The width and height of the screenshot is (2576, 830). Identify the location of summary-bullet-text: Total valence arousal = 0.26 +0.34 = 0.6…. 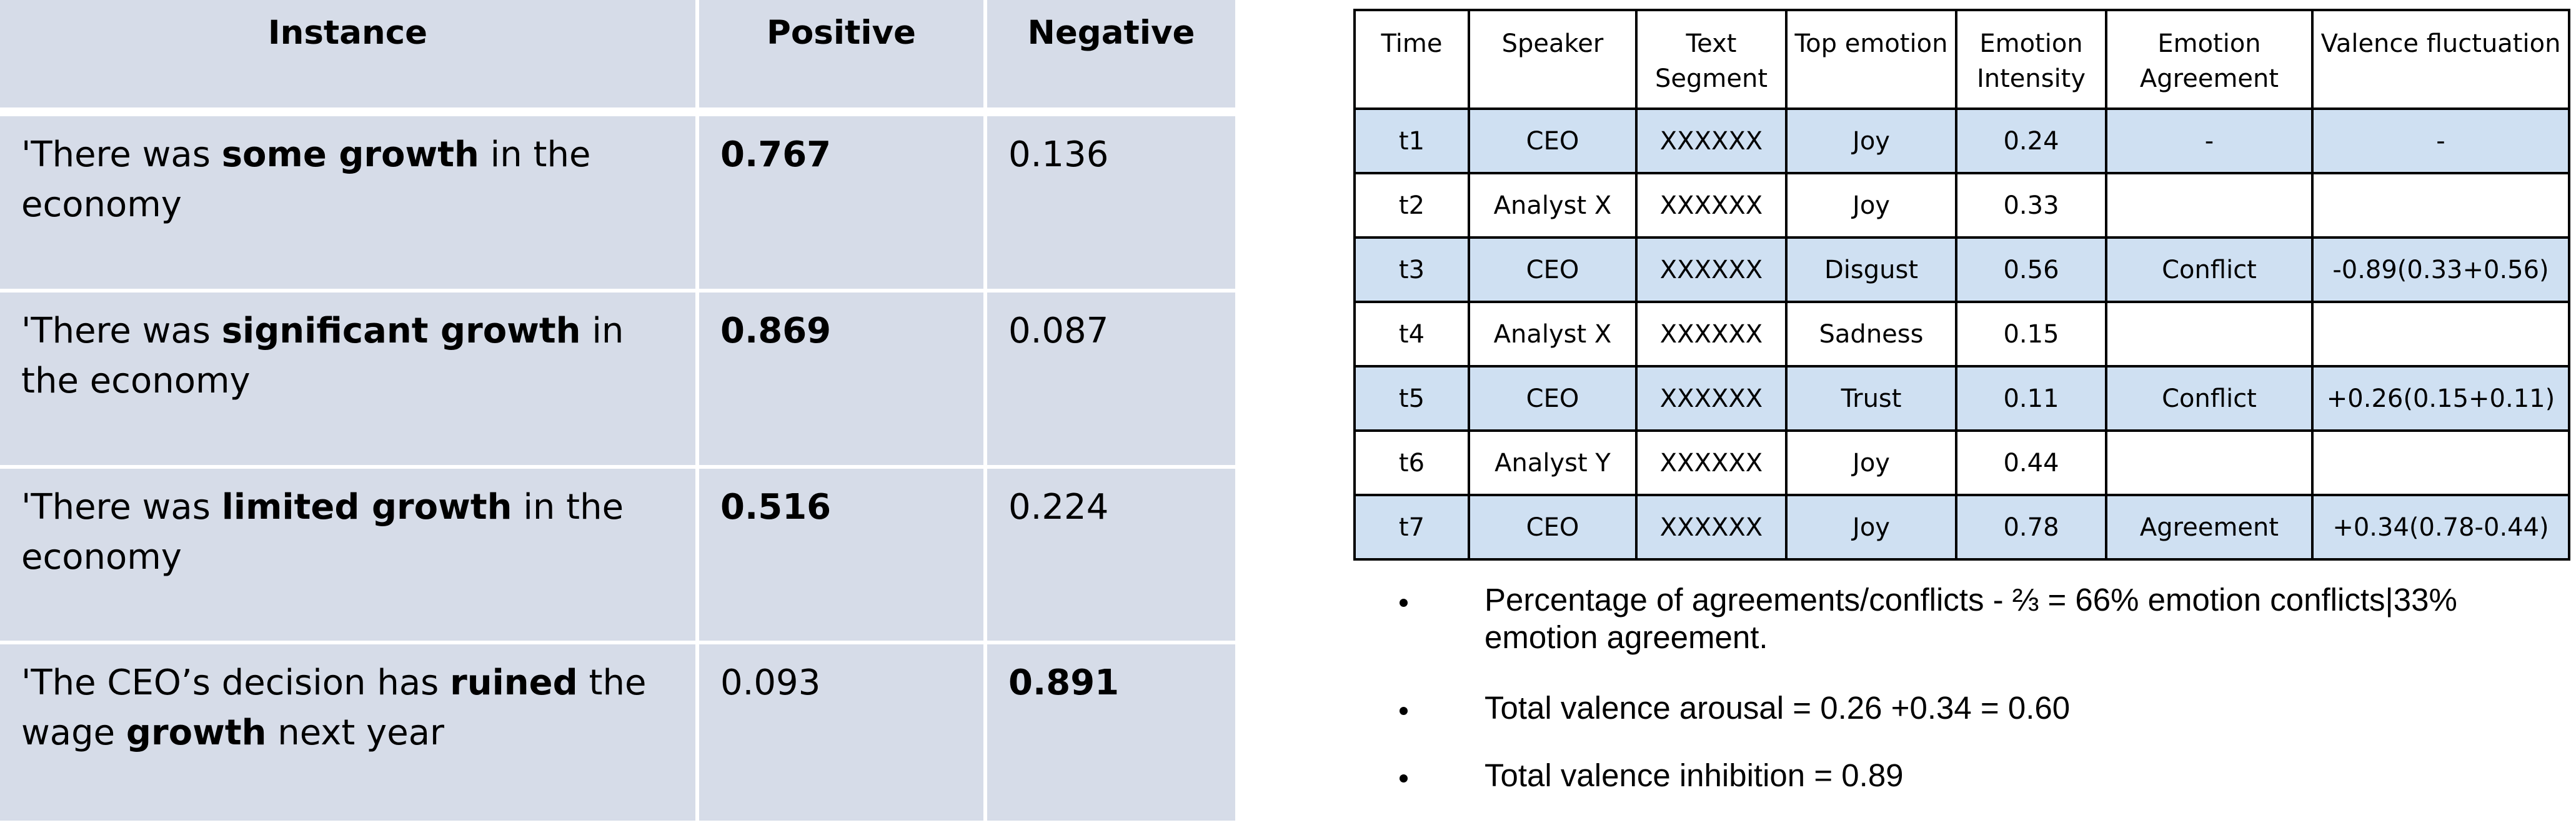
(1778, 708).